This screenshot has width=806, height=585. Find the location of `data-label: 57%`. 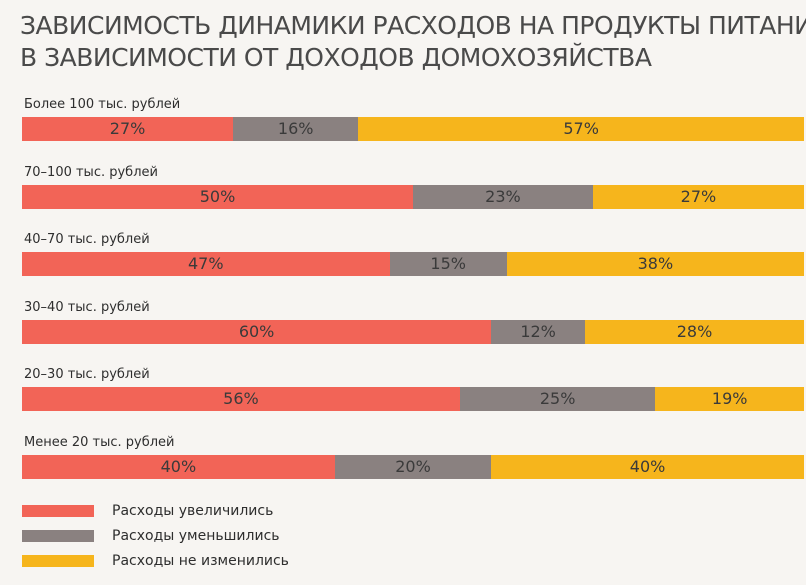

data-label: 57% is located at coordinates (581, 128).